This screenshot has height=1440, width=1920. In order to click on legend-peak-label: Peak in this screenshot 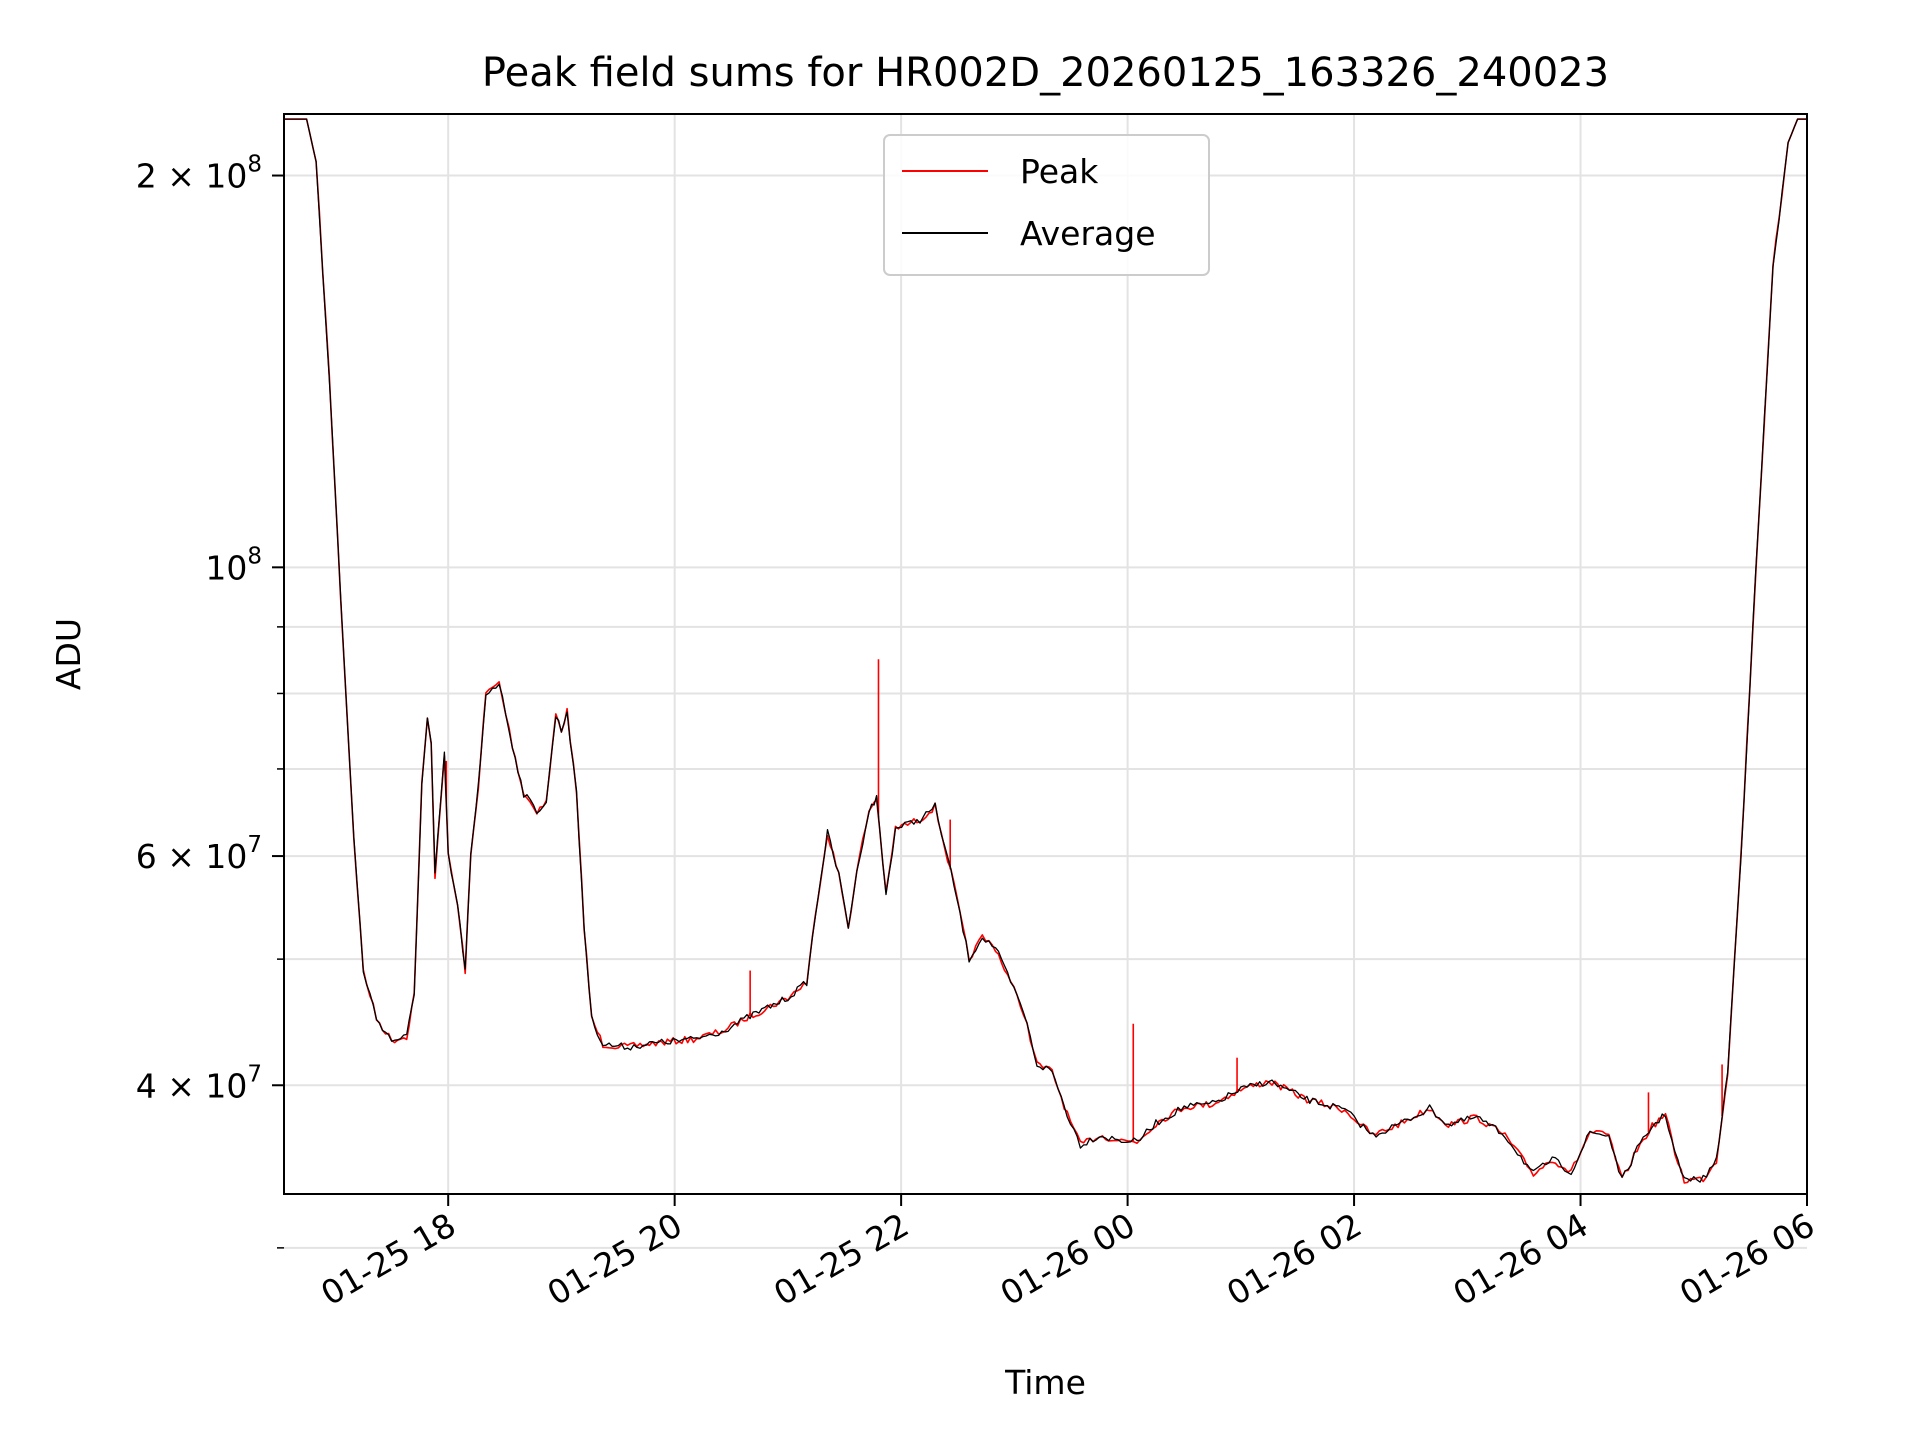, I will do `click(1059, 171)`.